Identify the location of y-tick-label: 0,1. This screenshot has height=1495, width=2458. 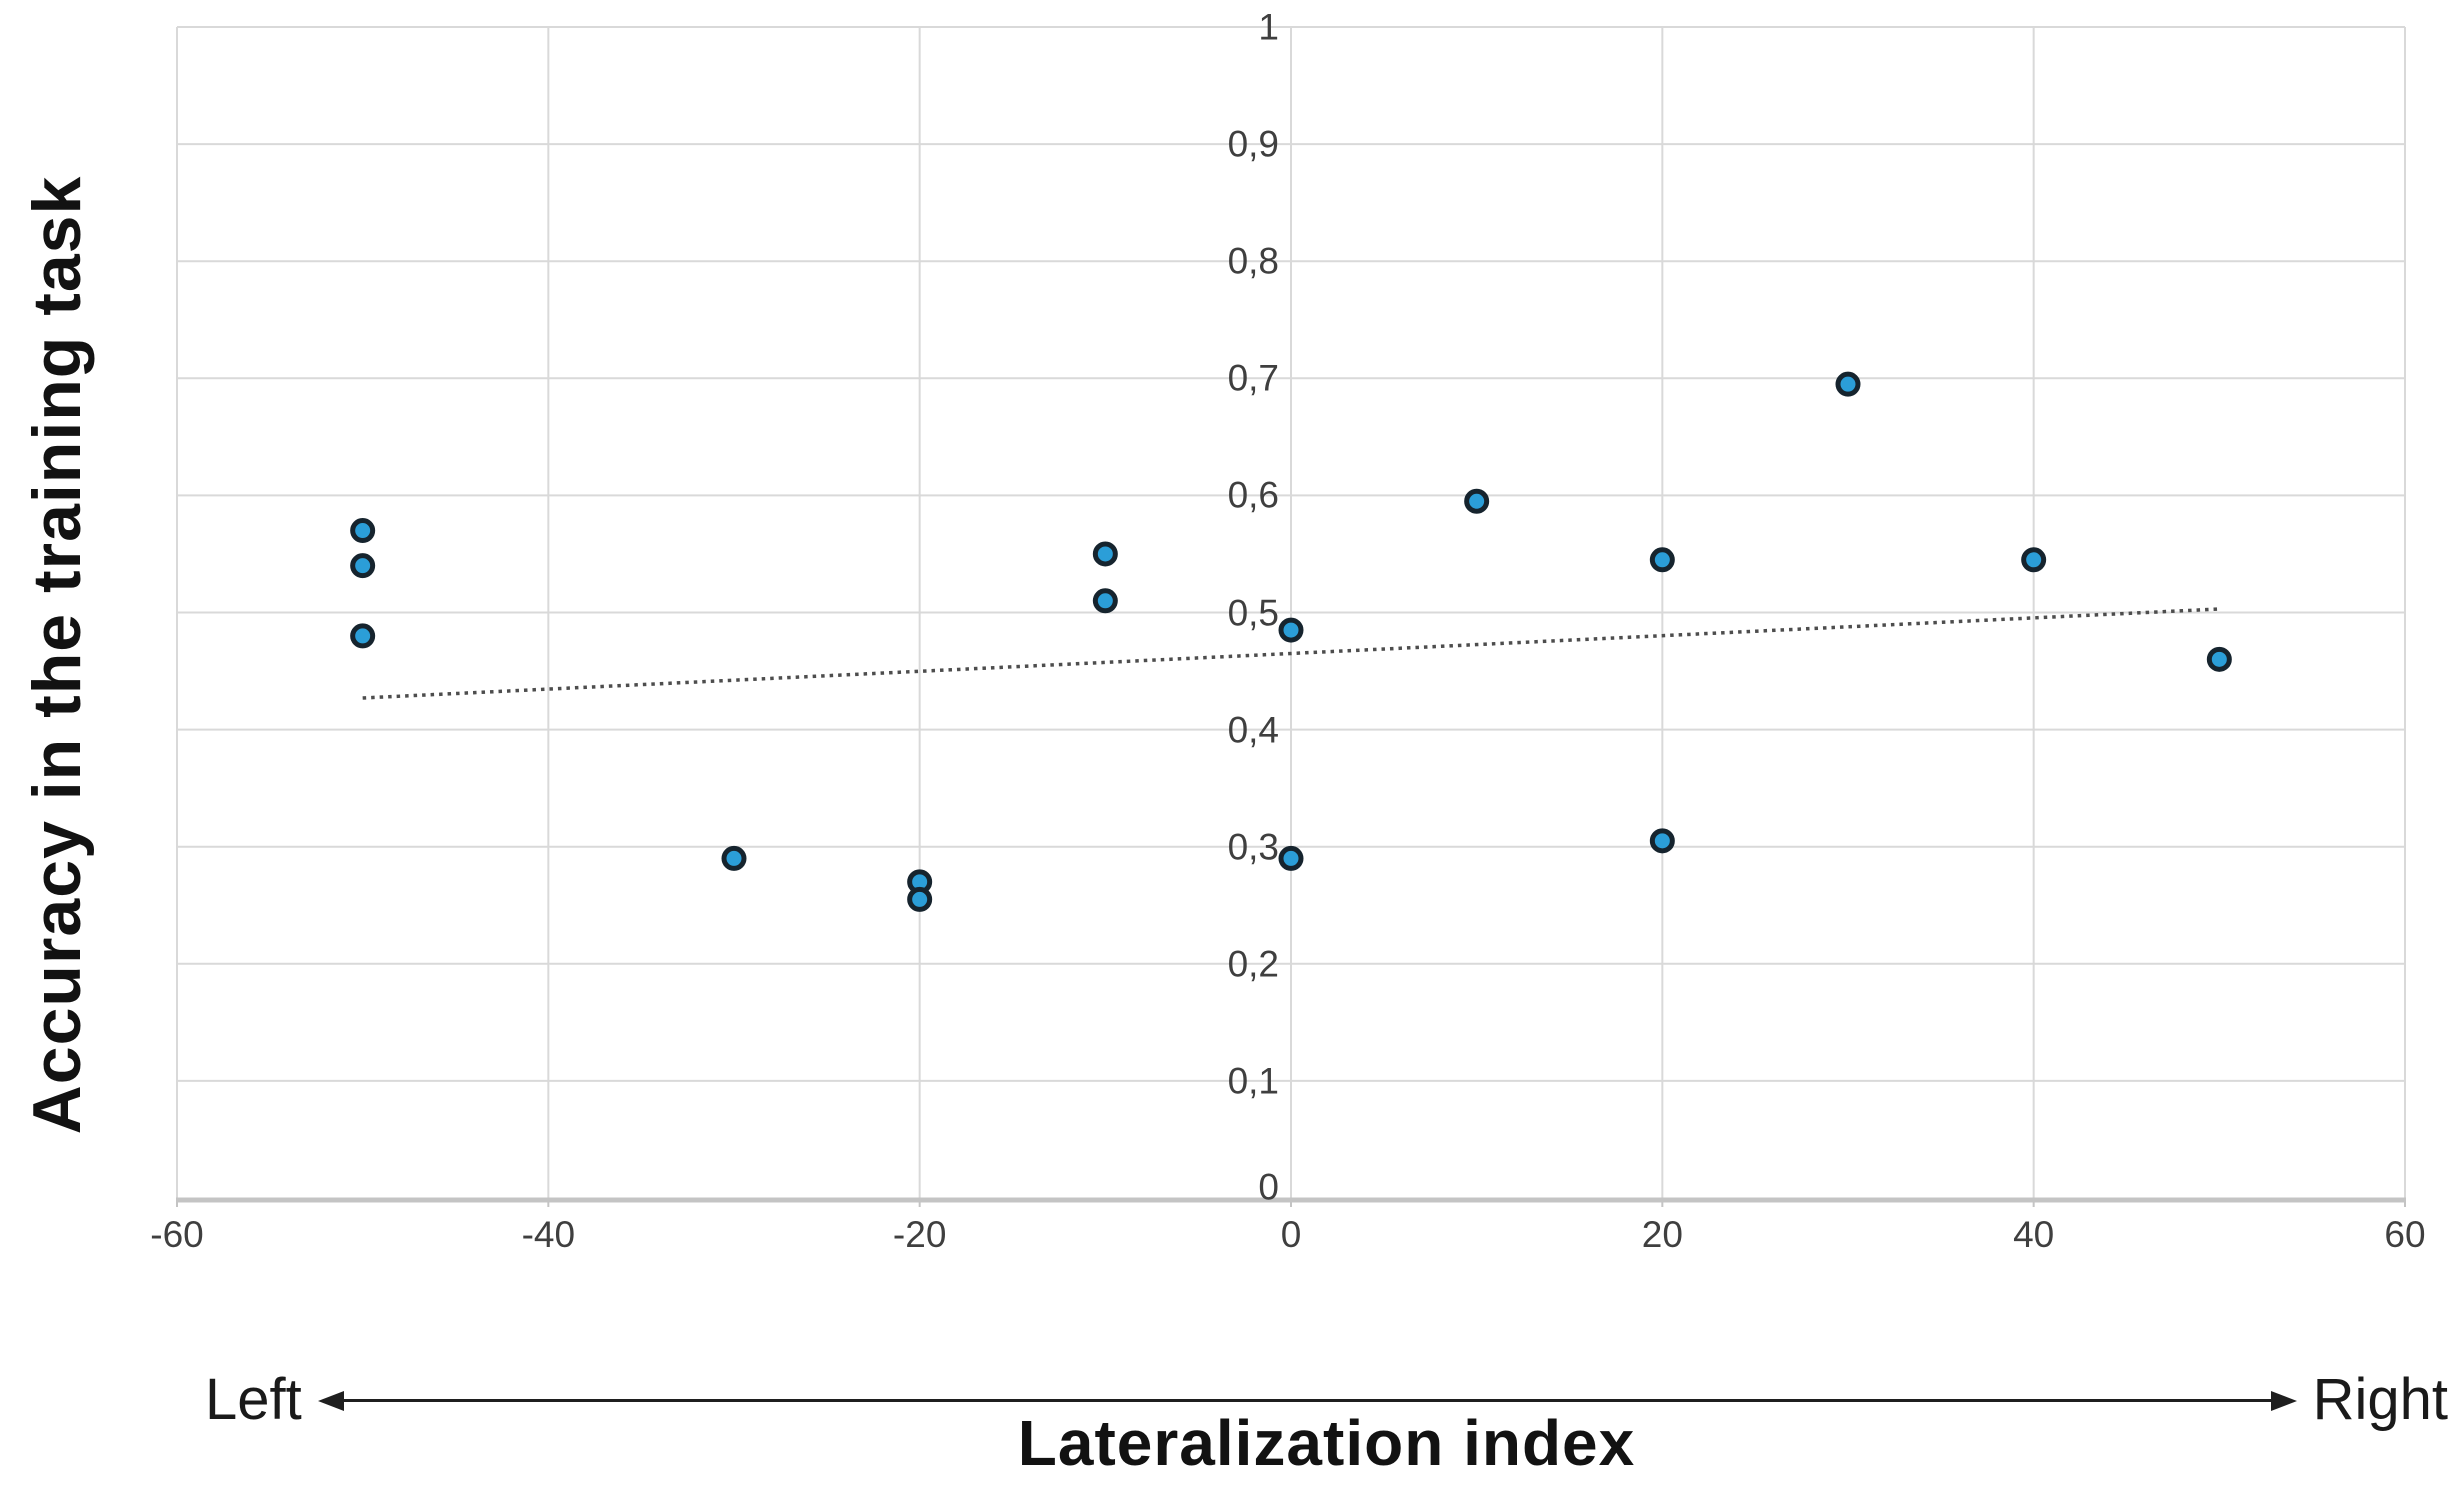
(1253, 1081).